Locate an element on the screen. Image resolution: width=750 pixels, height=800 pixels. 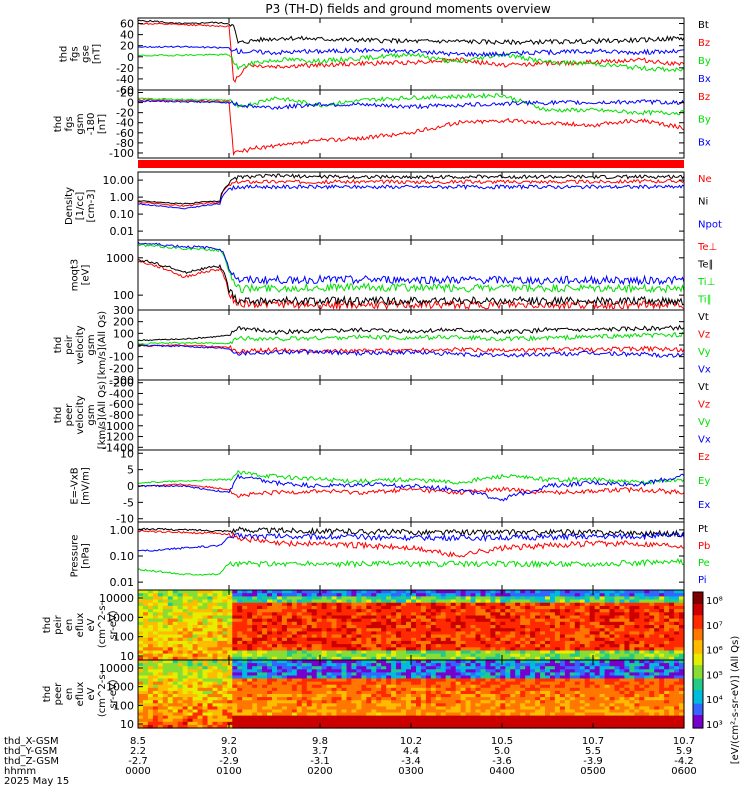
y-label-line: [cm-3] is located at coordinates (91, 205).